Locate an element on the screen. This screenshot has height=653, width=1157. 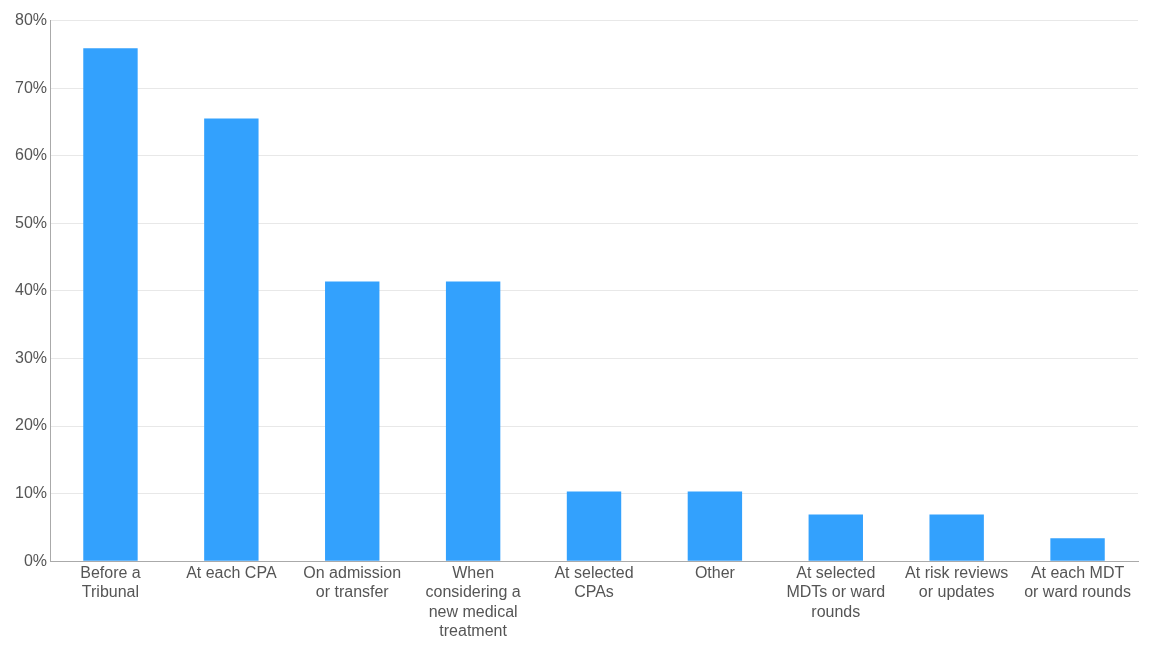
x-tick-label: Before a Tribunal is located at coordinates (110, 582).